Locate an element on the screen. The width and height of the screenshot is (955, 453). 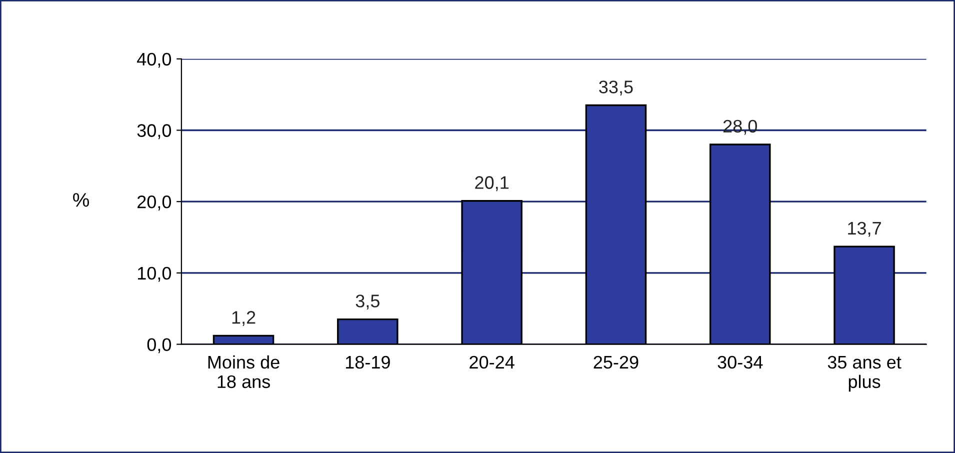
x-tick-label: 20-24 is located at coordinates (492, 362).